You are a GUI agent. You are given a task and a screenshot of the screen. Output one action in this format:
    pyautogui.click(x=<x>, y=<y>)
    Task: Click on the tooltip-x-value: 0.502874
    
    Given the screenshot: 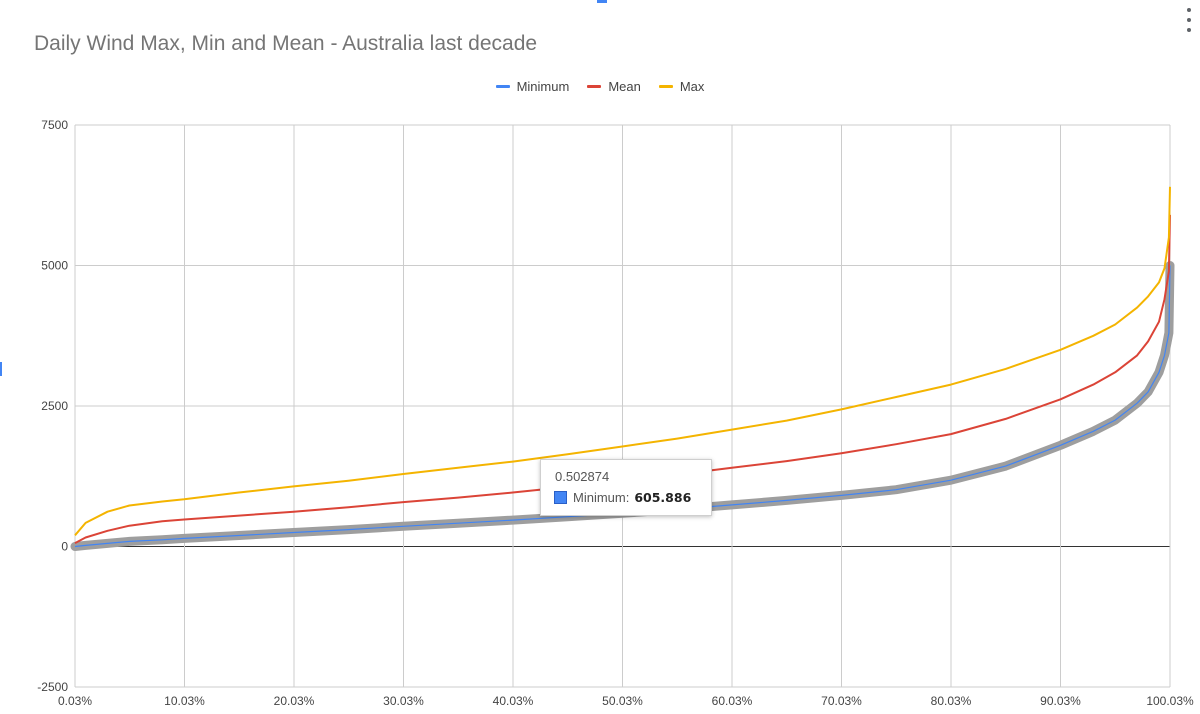 What is the action you would take?
    pyautogui.click(x=582, y=476)
    